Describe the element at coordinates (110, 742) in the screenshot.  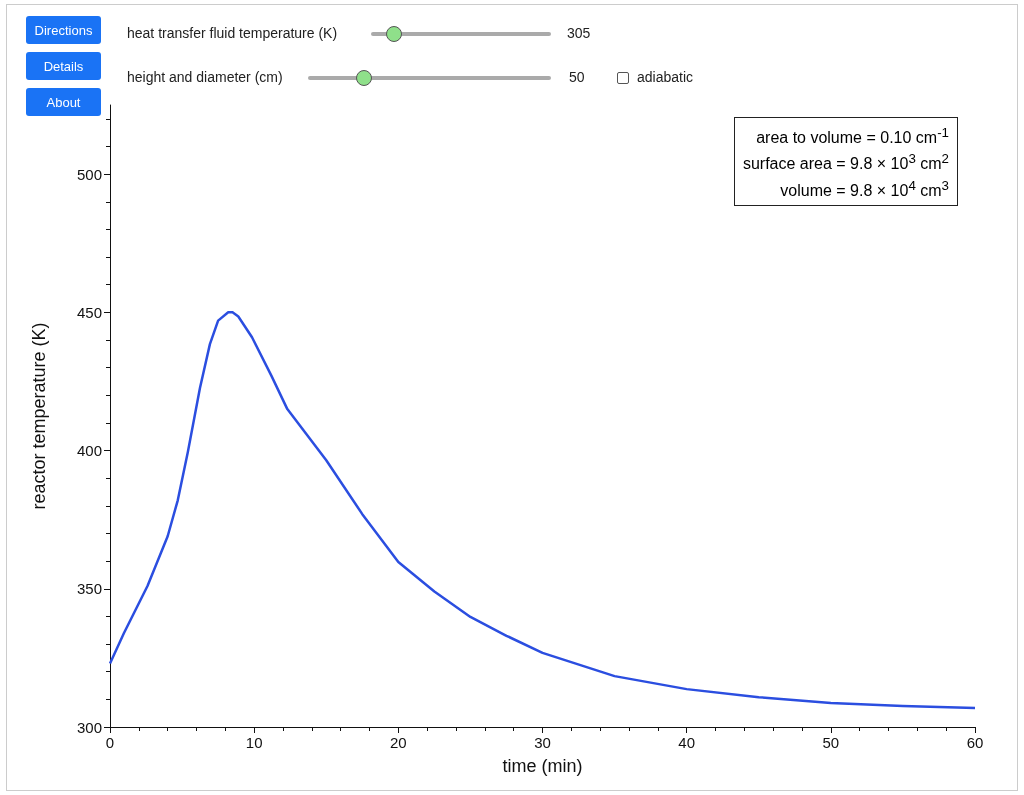
I see `x-tick-label: 0` at that location.